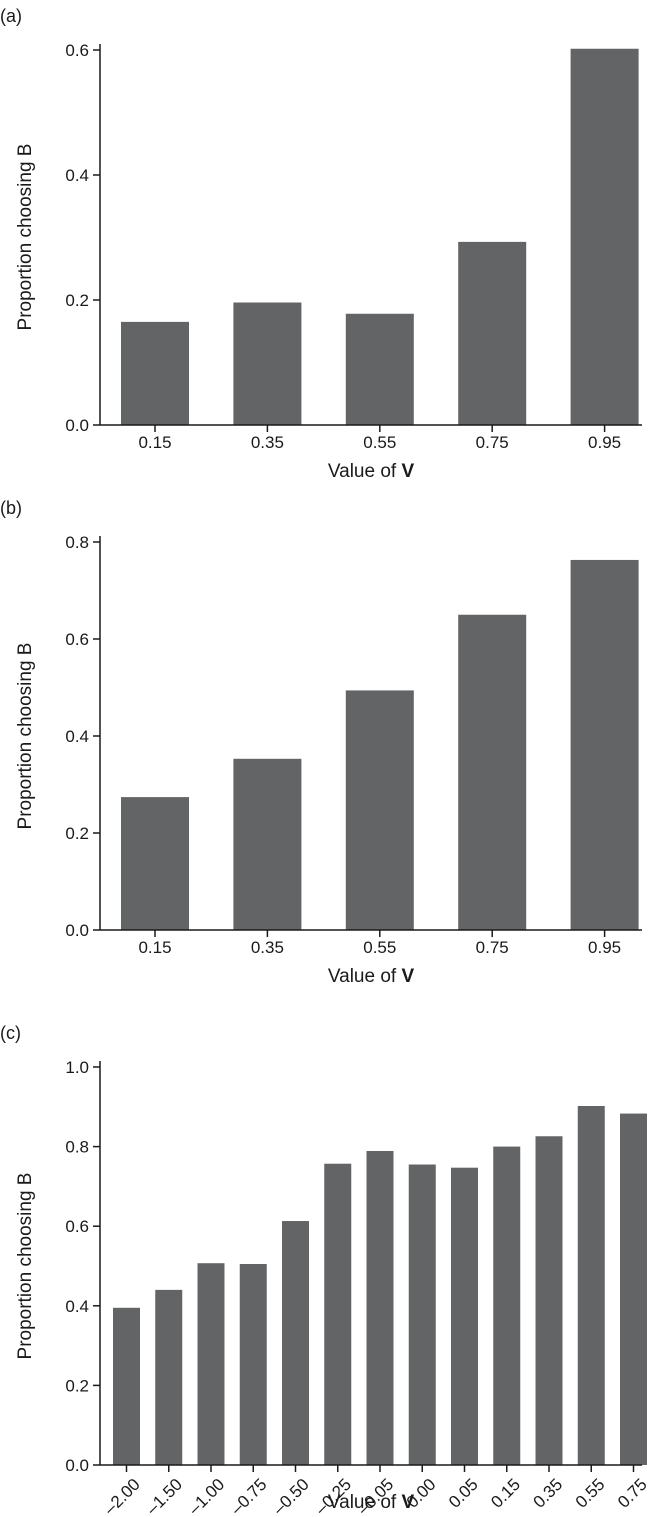 The image size is (660, 1517). What do you see at coordinates (291, 1496) in the screenshot?
I see `x-tick-label: –0.50` at bounding box center [291, 1496].